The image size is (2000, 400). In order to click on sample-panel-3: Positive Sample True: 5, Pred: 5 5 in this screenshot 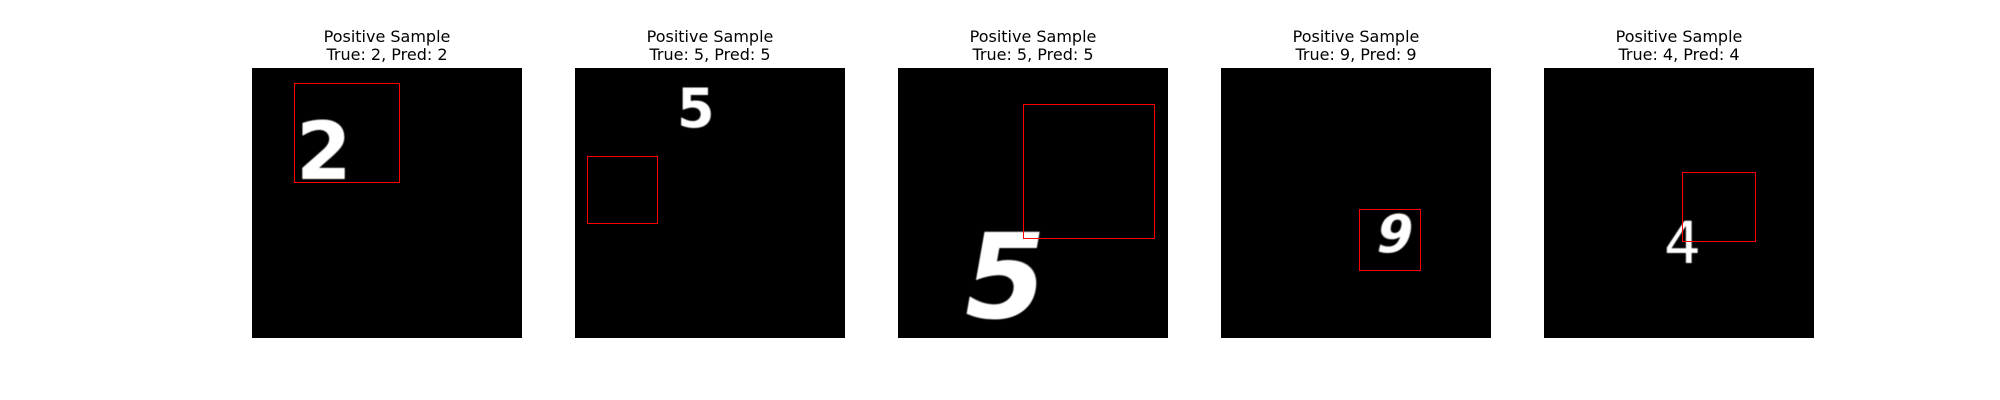, I will do `click(1033, 170)`.